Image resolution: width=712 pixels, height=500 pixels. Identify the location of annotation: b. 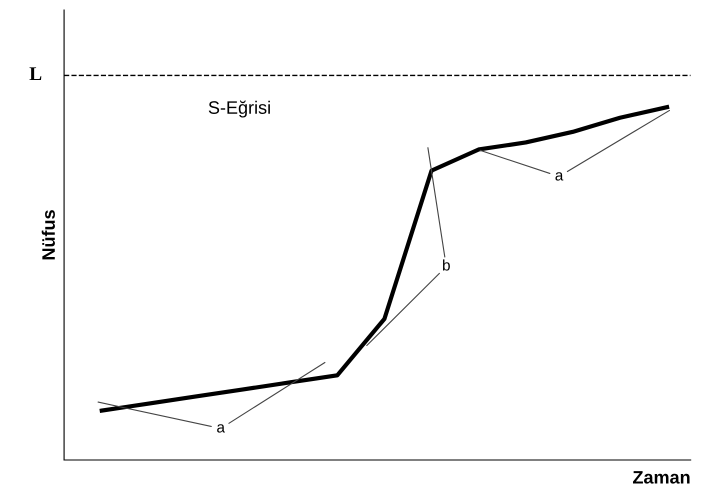
(446, 265).